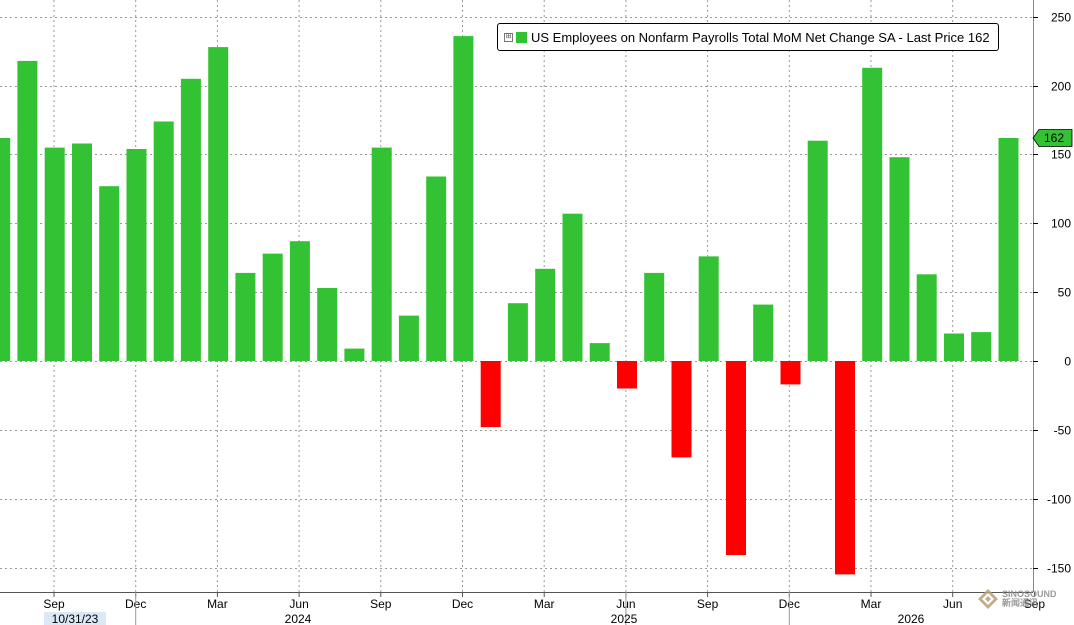 The height and width of the screenshot is (625, 1074). Describe the element at coordinates (624, 618) in the screenshot. I see `x-year-label: 2025` at that location.